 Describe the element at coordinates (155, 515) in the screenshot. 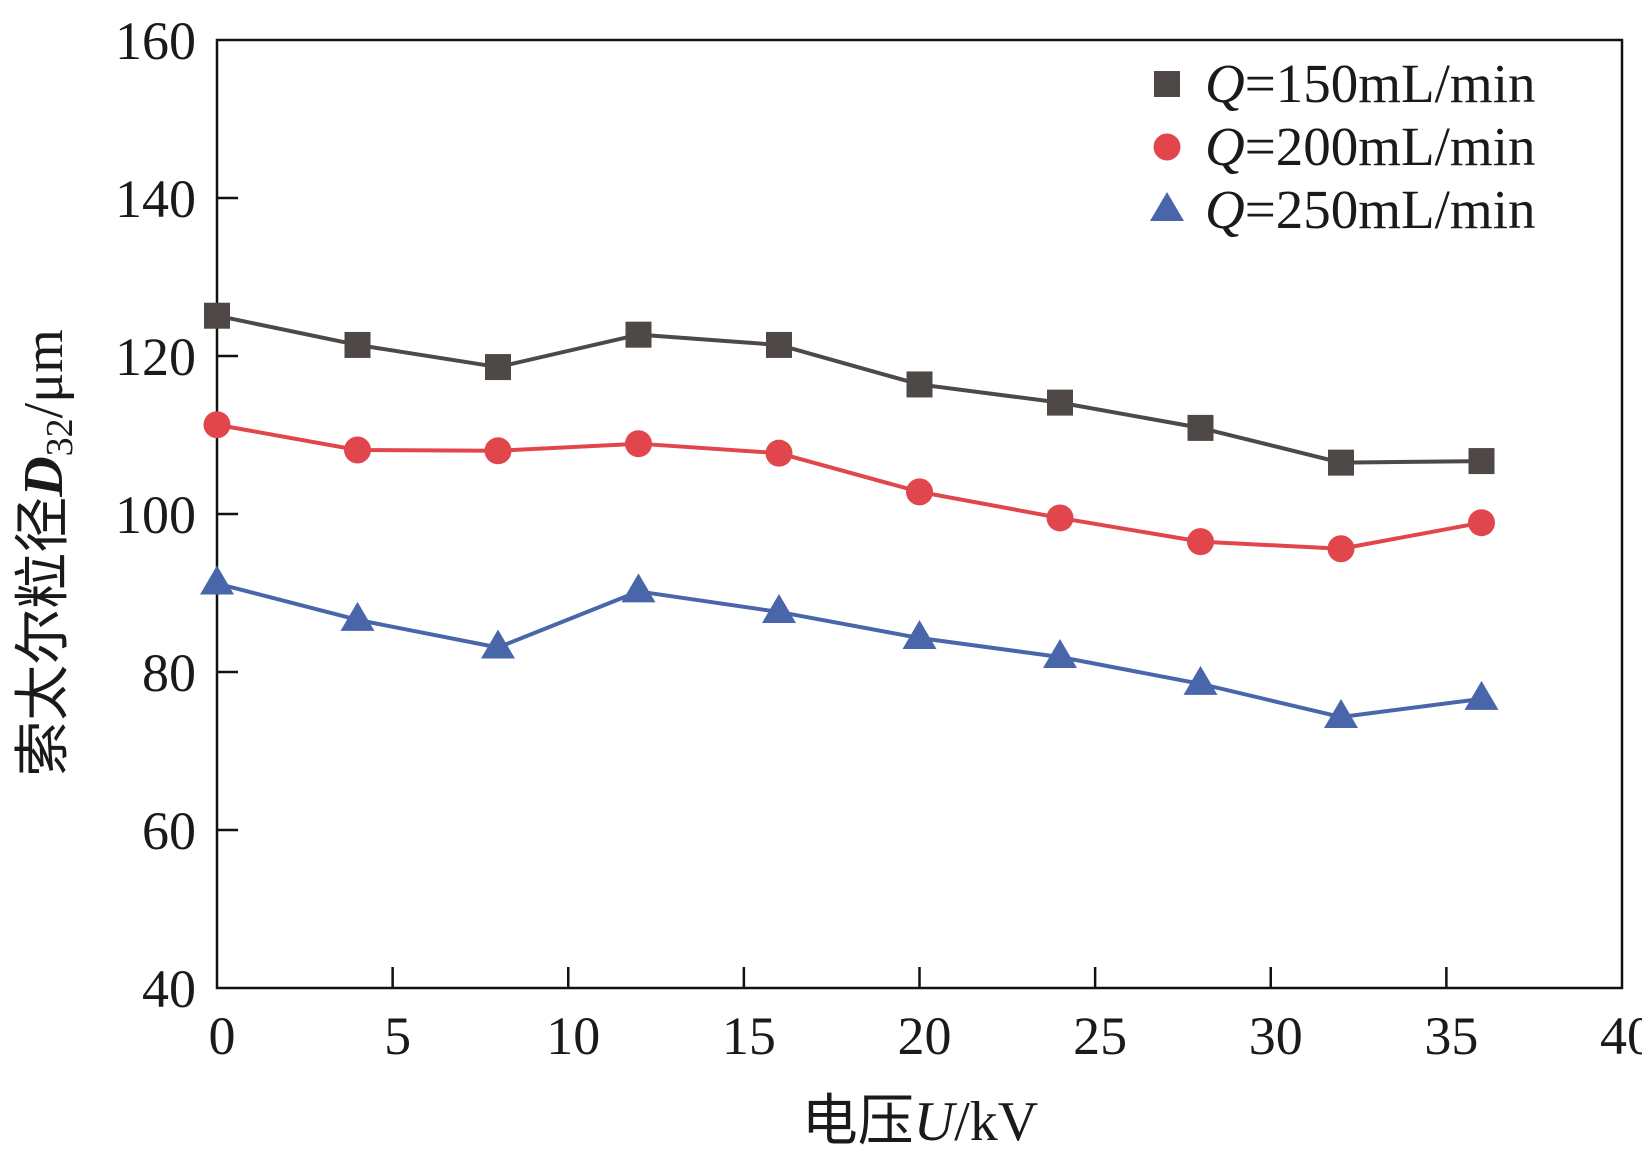

I see `y-tick-label: 100` at that location.